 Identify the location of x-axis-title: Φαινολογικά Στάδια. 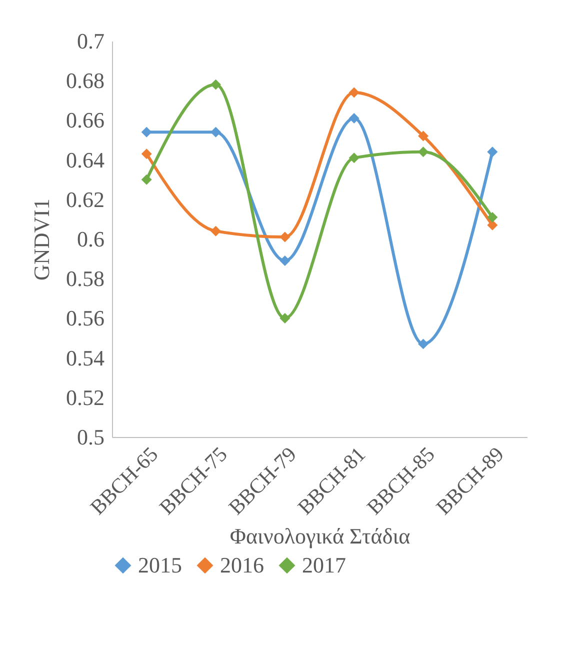
(320, 536).